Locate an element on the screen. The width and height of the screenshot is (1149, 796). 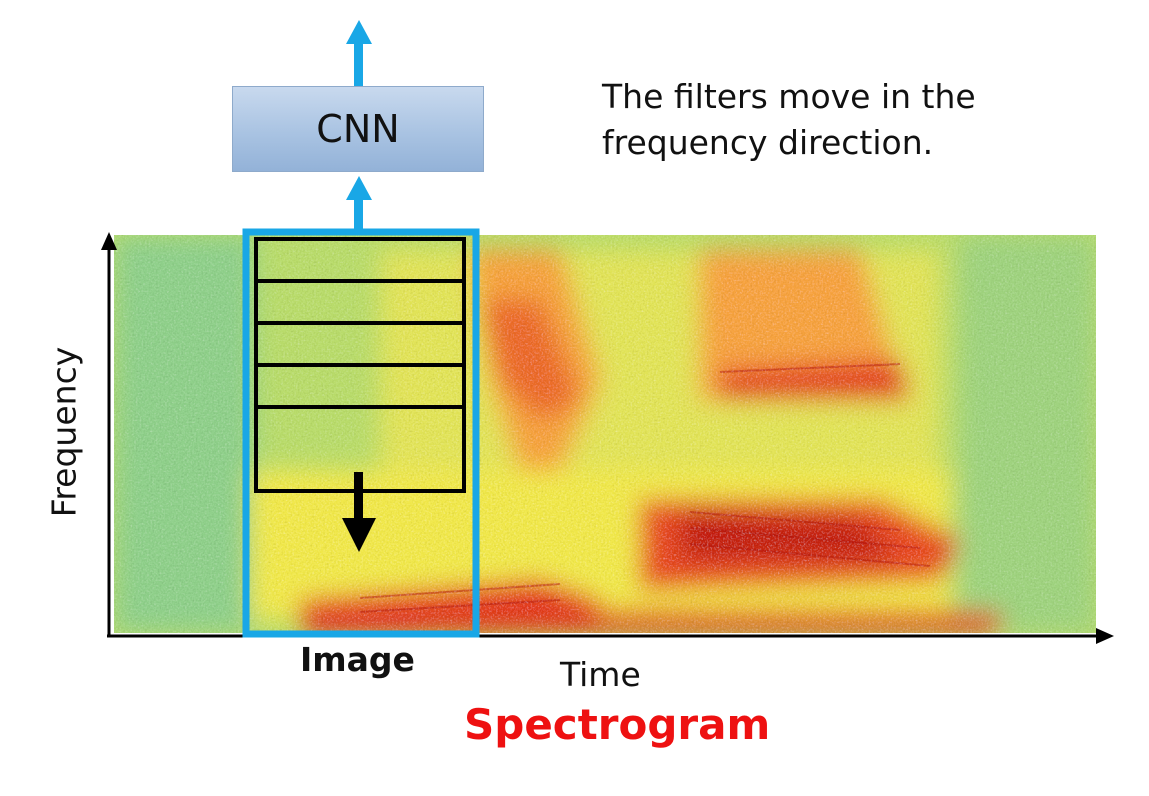
cnn-label: CNN is located at coordinates (358, 129).